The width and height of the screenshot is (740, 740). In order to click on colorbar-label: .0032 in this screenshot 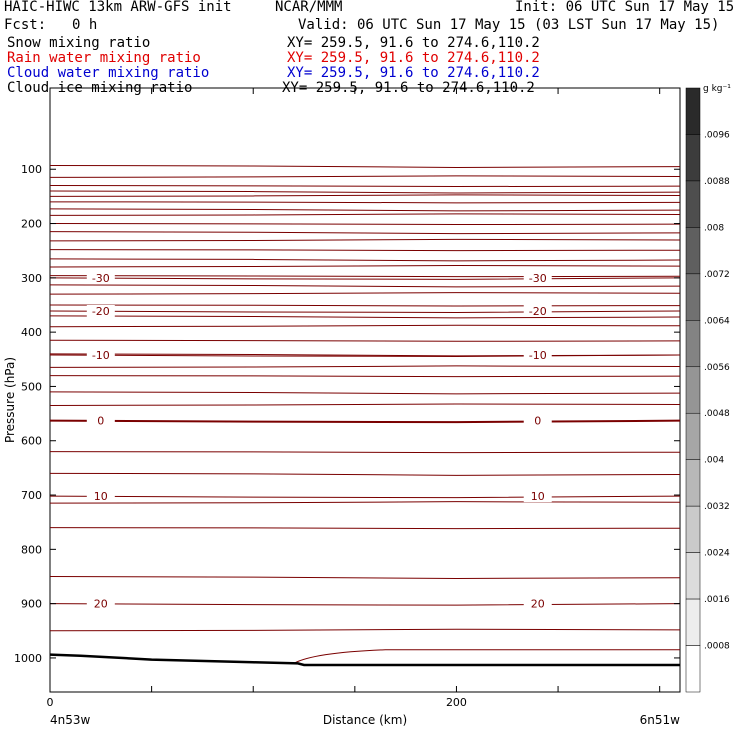, I will do `click(717, 507)`.